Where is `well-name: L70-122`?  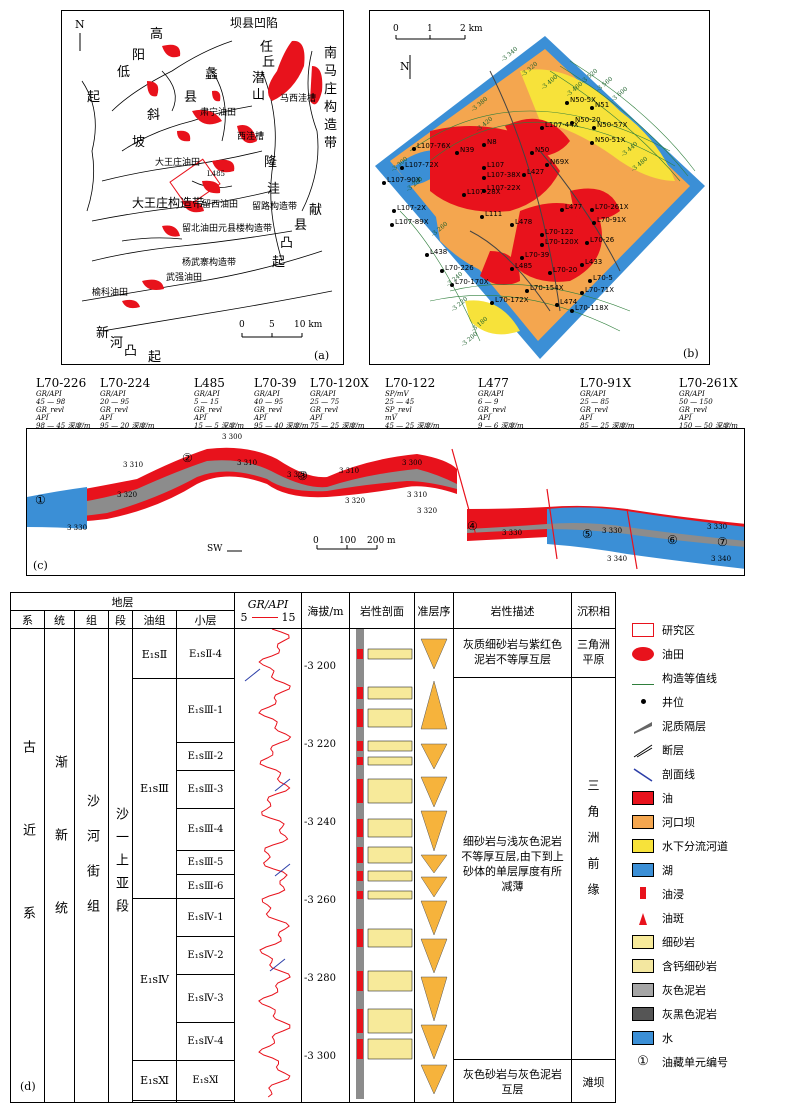 well-name: L70-122 is located at coordinates (410, 383).